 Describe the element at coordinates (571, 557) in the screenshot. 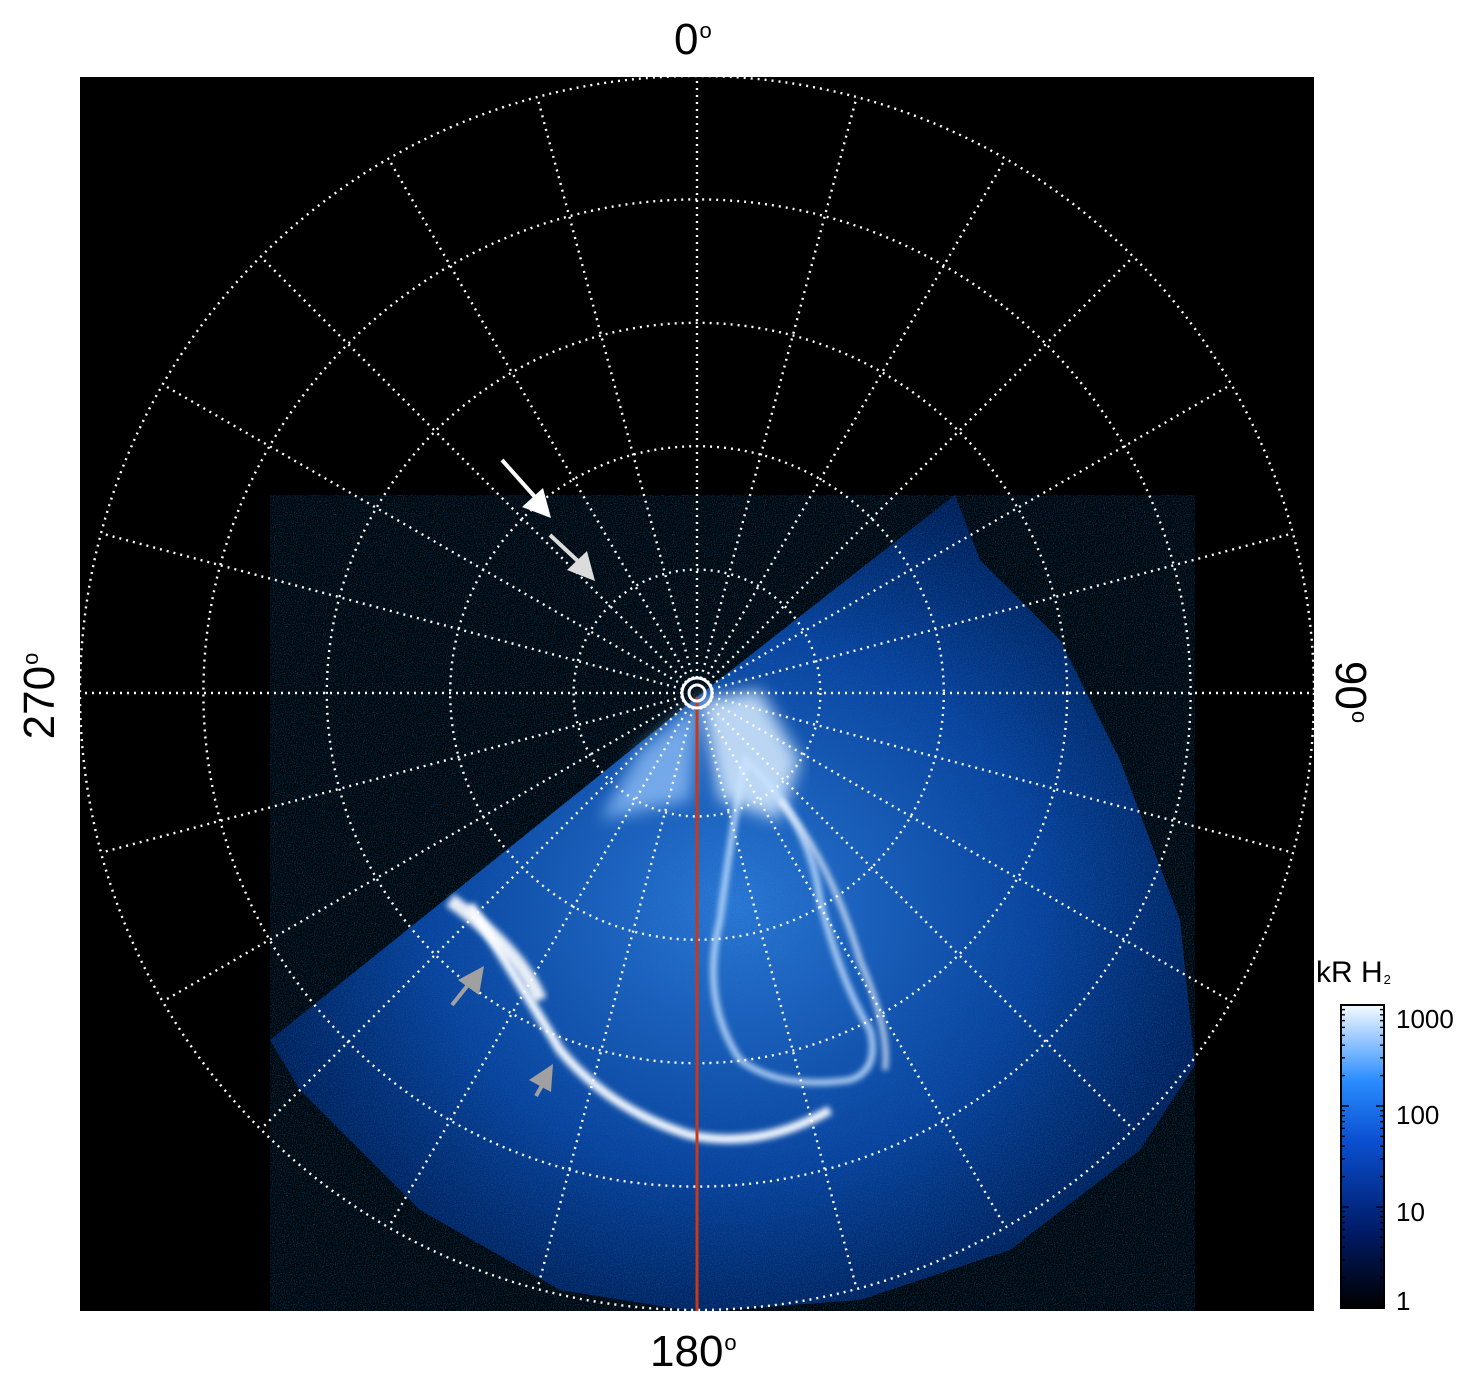

I see `arrow-light-gray-icon` at that location.